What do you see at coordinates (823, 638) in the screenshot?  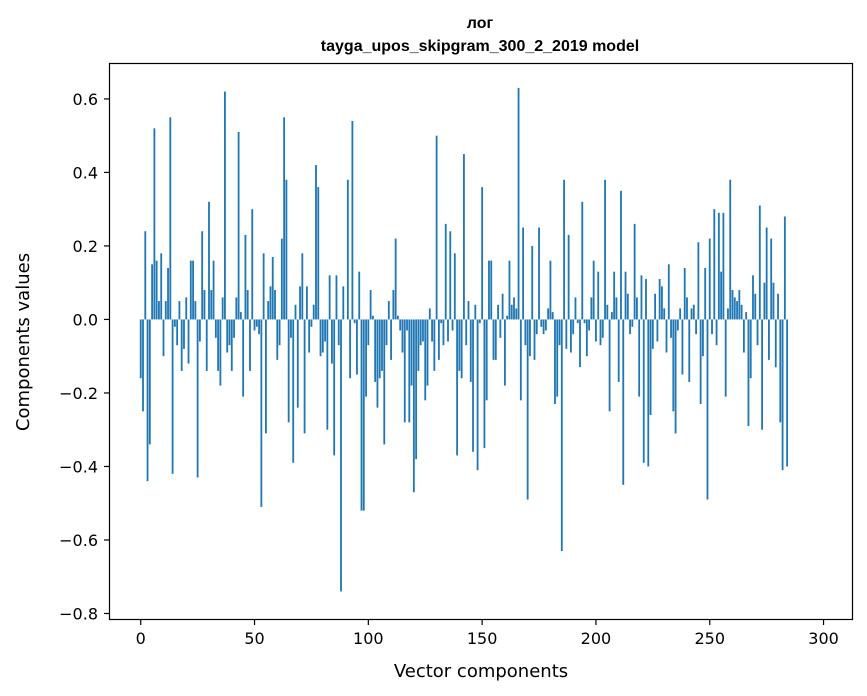 I see `x-tick-label: 300` at bounding box center [823, 638].